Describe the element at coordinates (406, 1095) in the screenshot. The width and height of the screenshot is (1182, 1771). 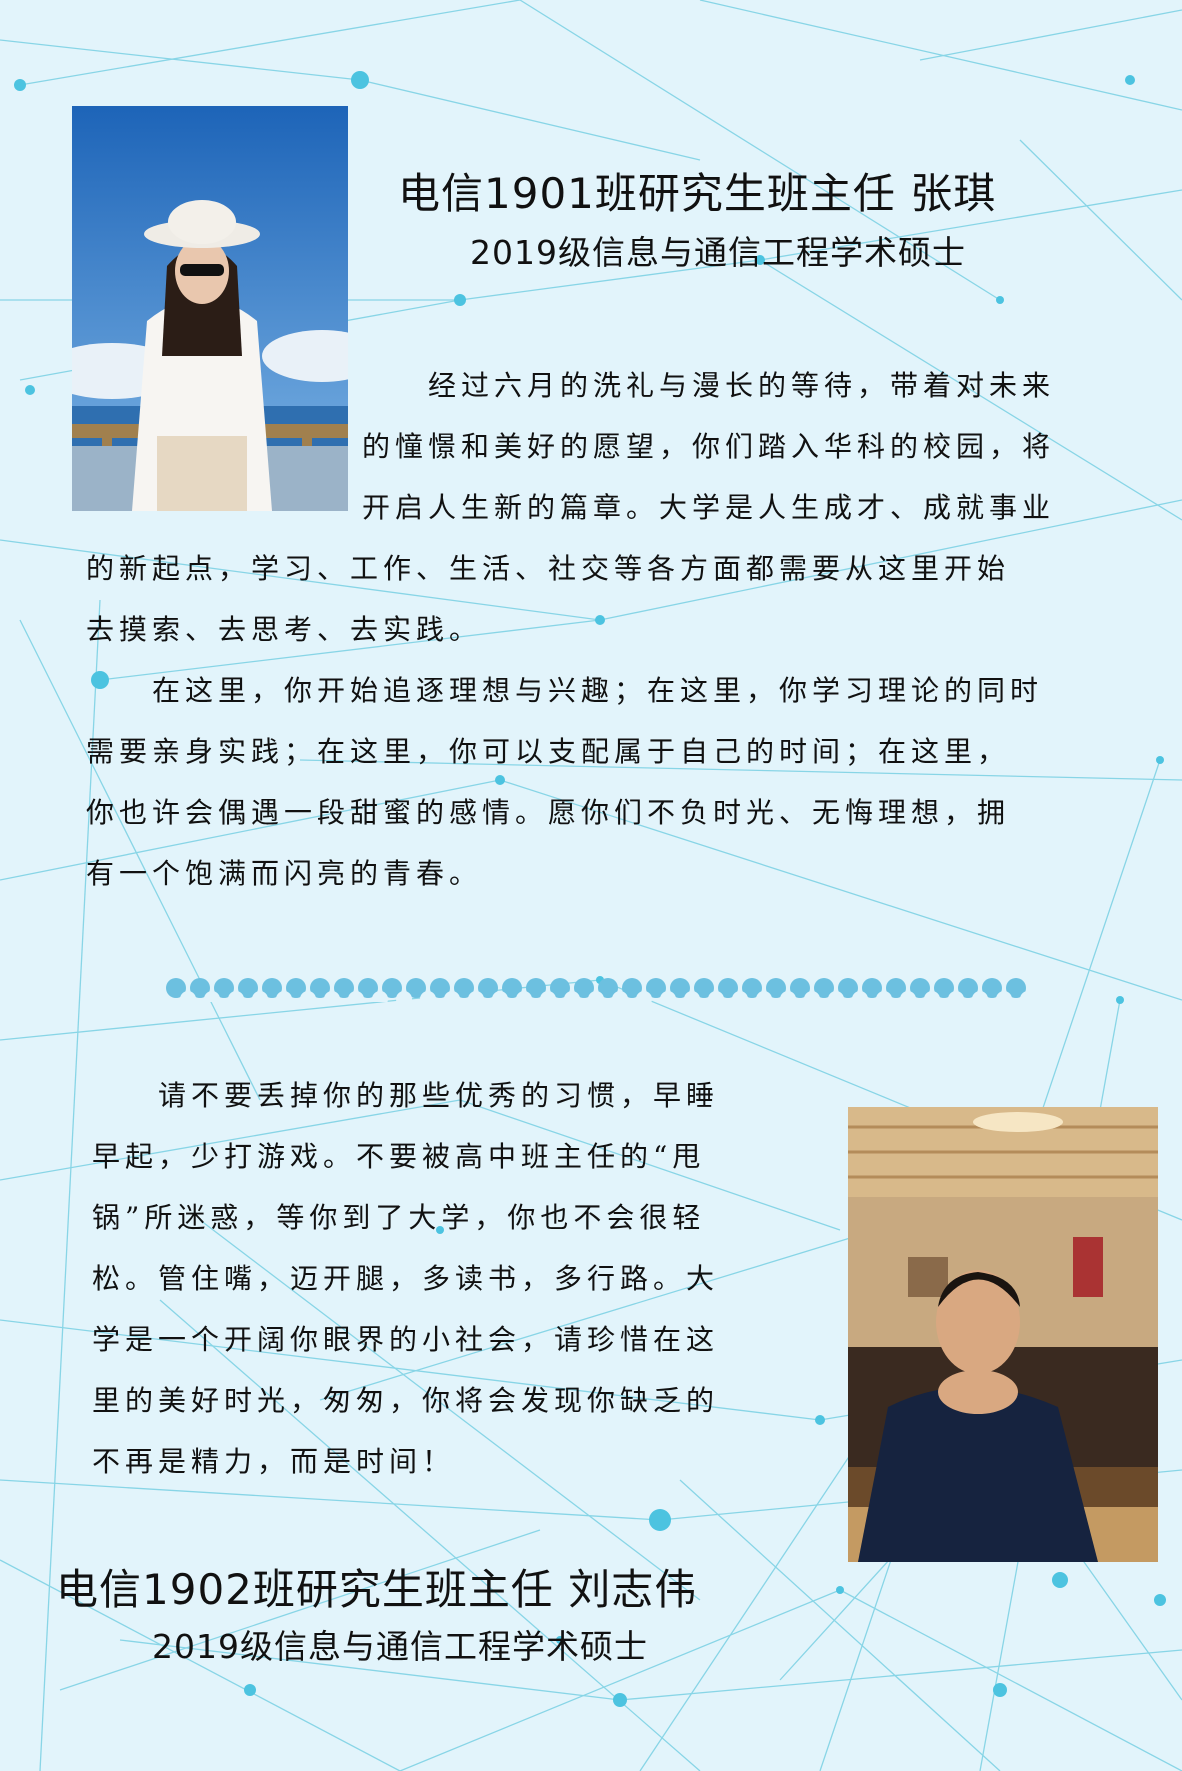
I see `text-line: 请不要丢掉你的那些优秀的习惯，早睡` at that location.